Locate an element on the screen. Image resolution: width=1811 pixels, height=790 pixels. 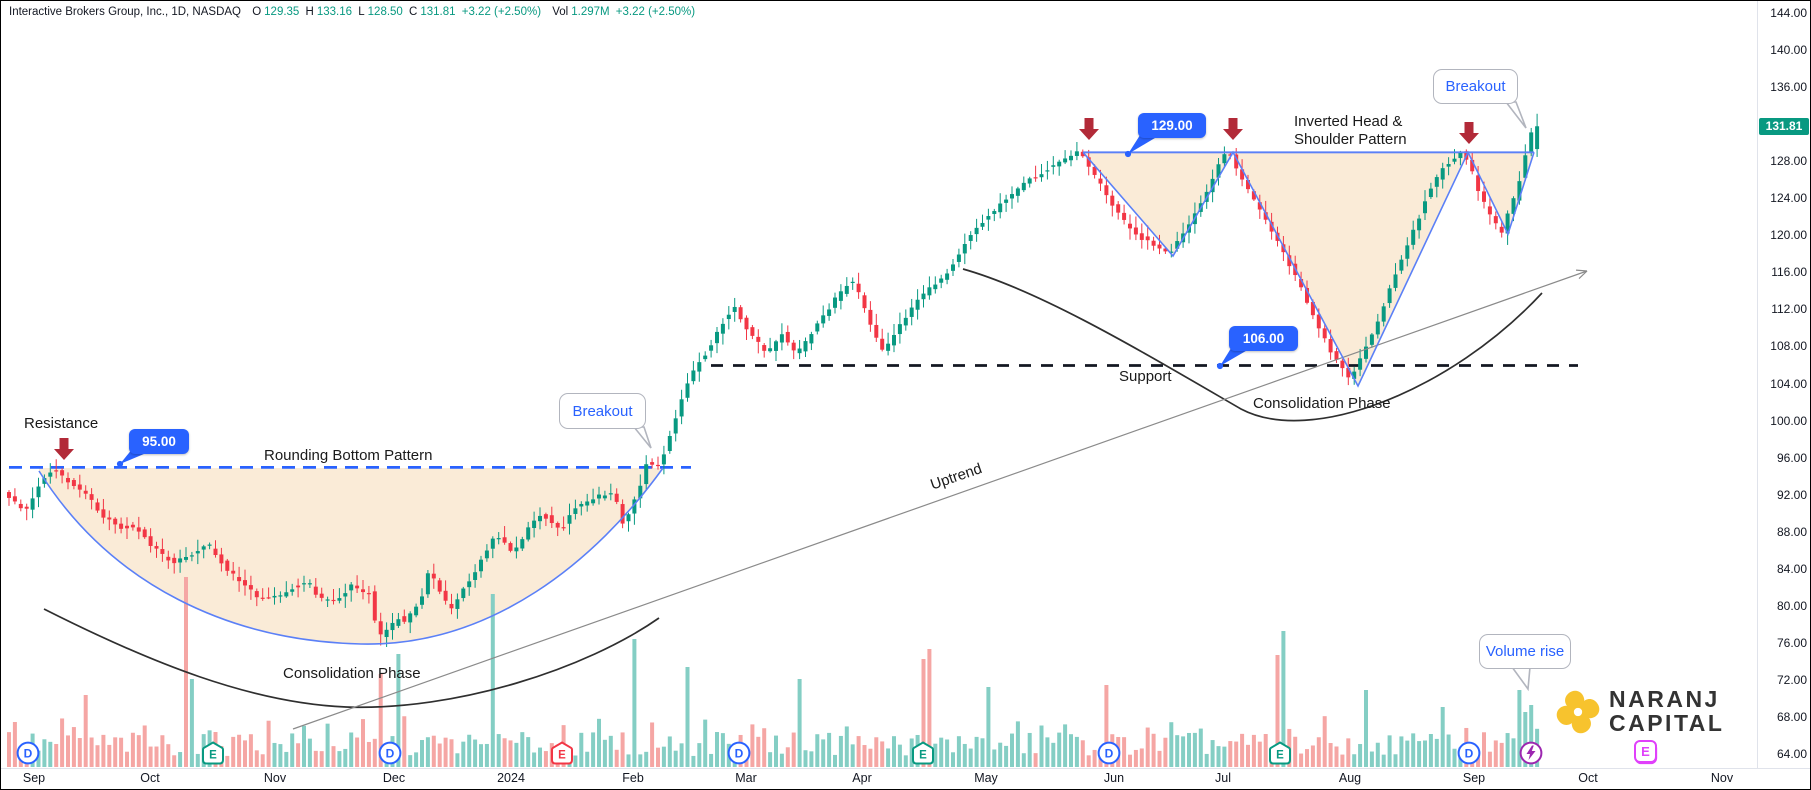
price-axis-label-64: 64.00 is located at coordinates (1791, 754).